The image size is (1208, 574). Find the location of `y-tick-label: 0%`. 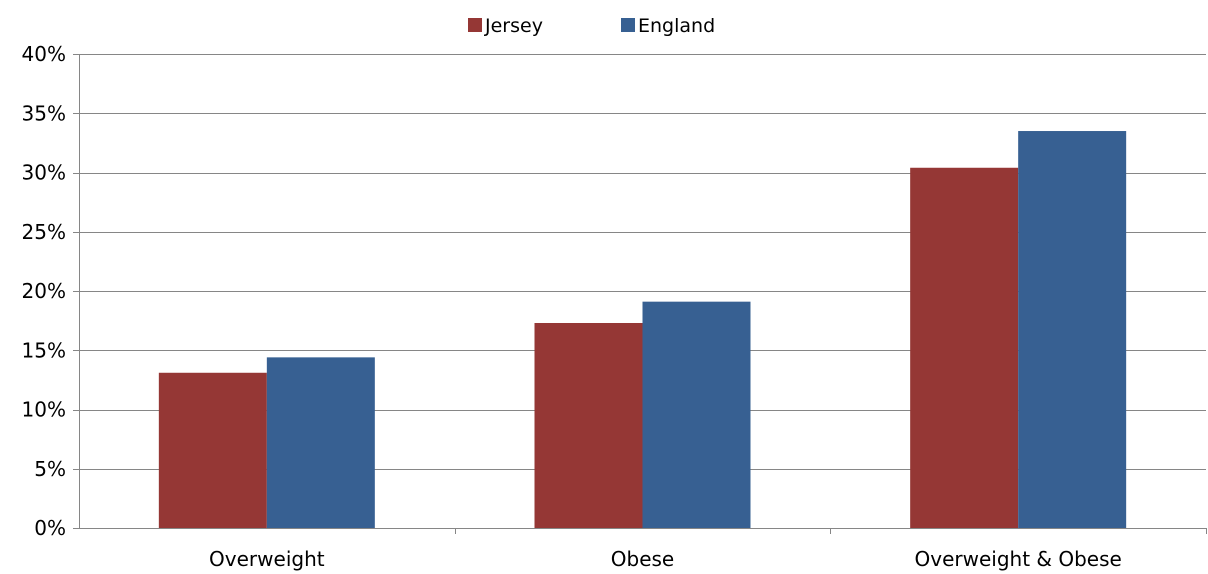

y-tick-label: 0% is located at coordinates (50, 528).